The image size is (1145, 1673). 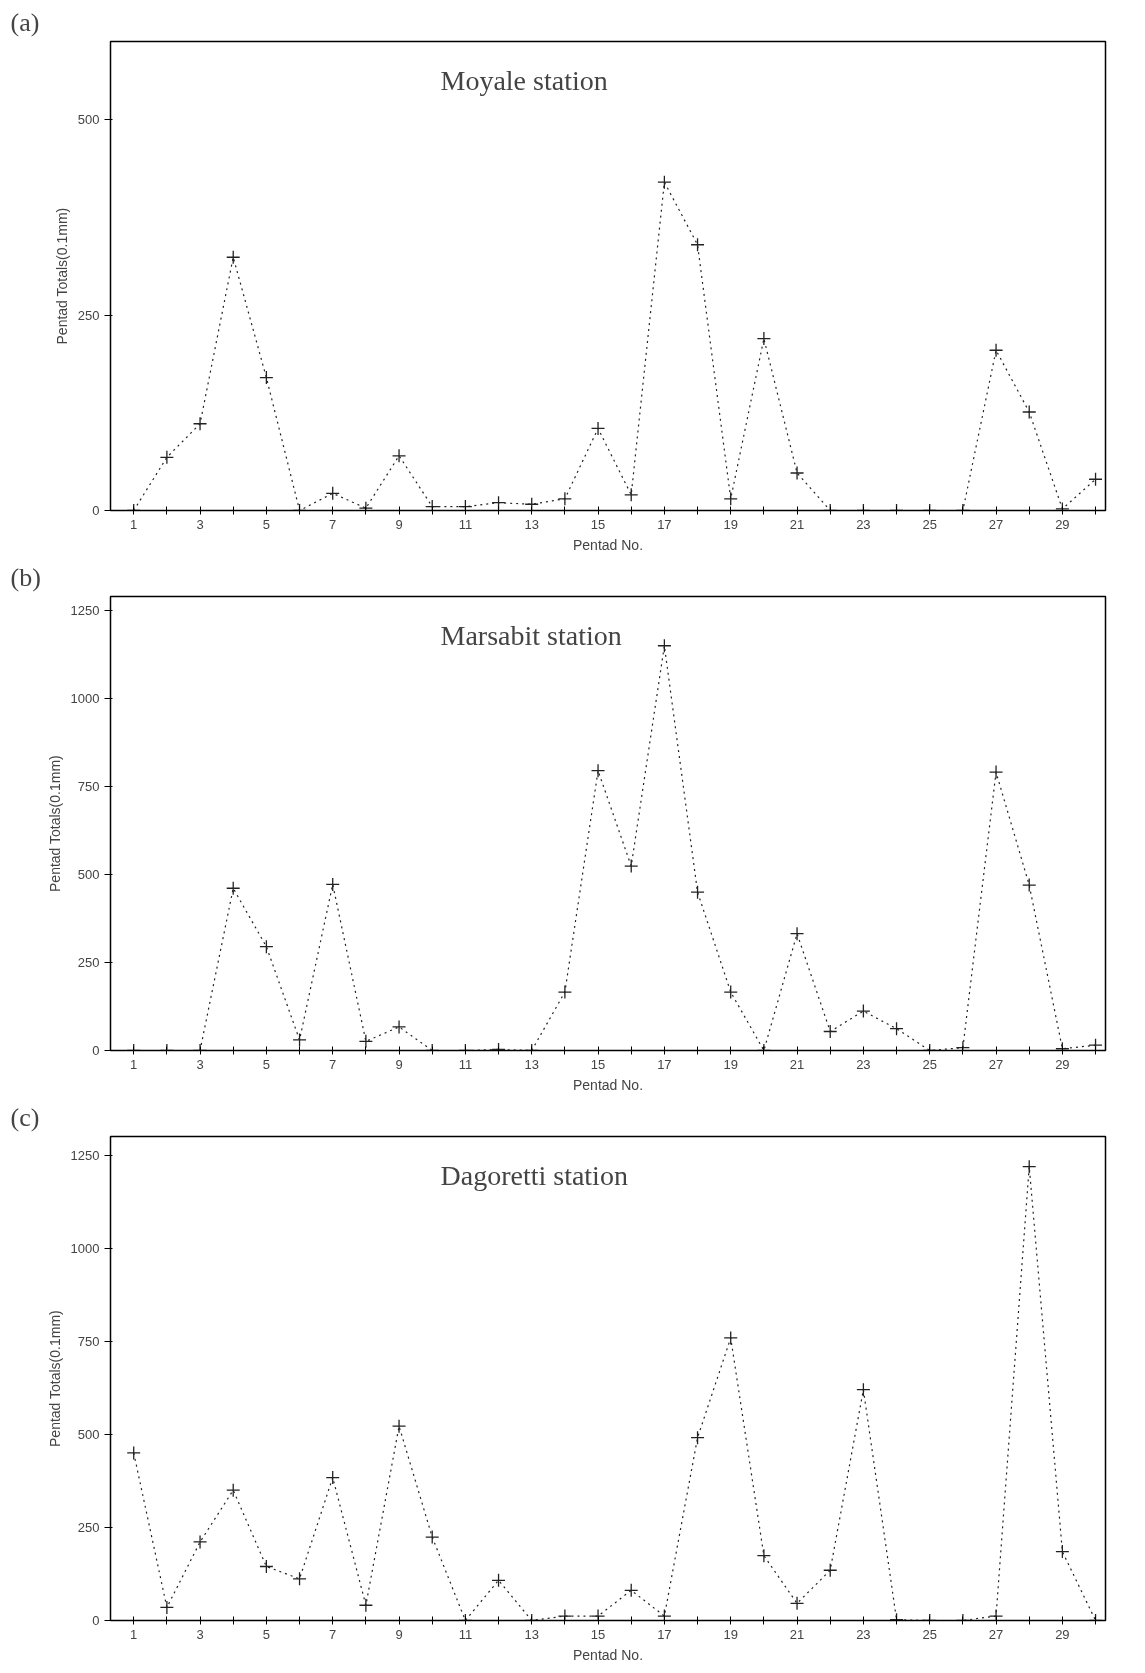 I want to click on text: Dagoretti station, so click(x=534, y=1175).